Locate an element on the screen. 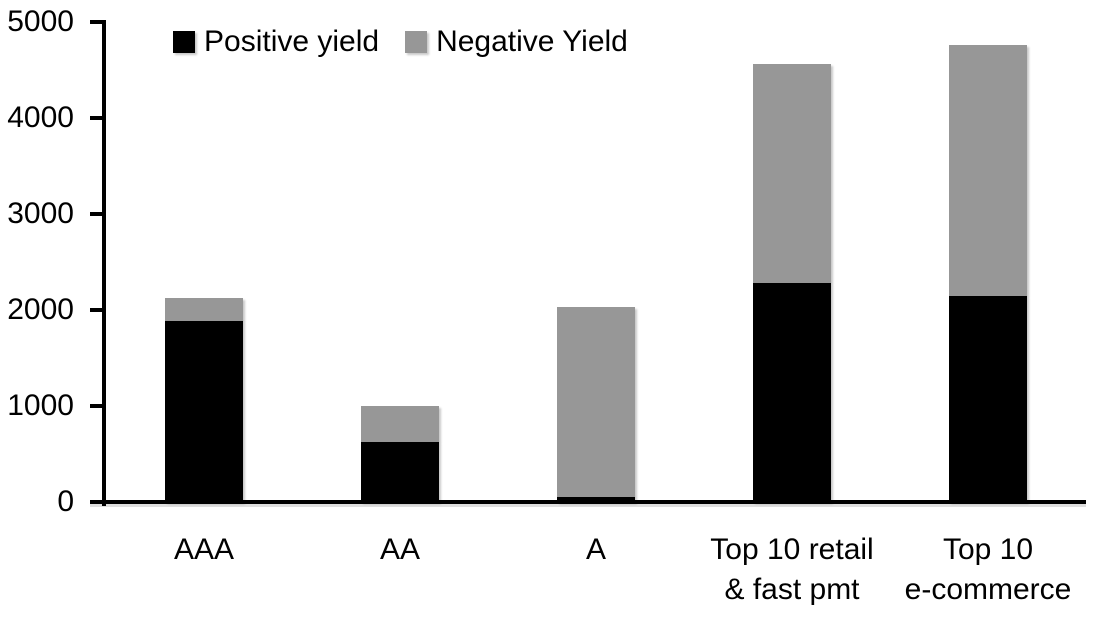  legend-label: Negative Yield is located at coordinates (532, 41).